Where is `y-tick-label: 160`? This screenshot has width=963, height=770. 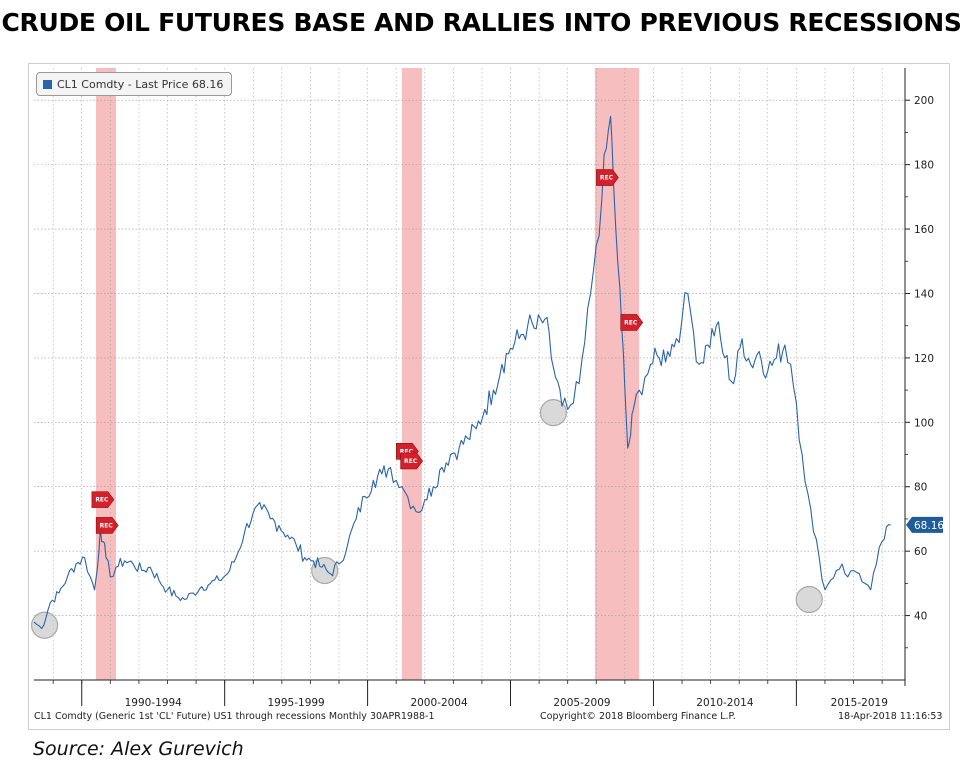
y-tick-label: 160 is located at coordinates (924, 230).